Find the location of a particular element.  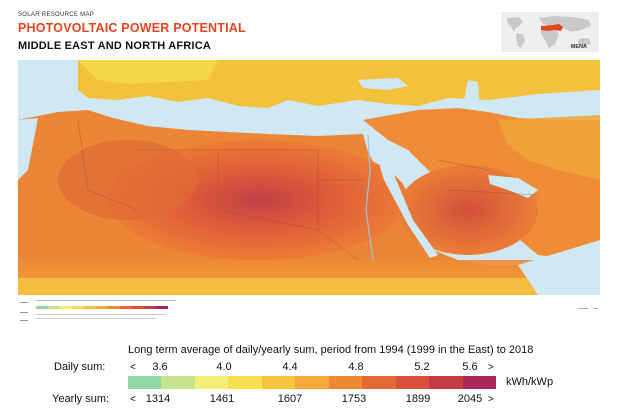

yearly-tick: 1753 is located at coordinates (354, 399).